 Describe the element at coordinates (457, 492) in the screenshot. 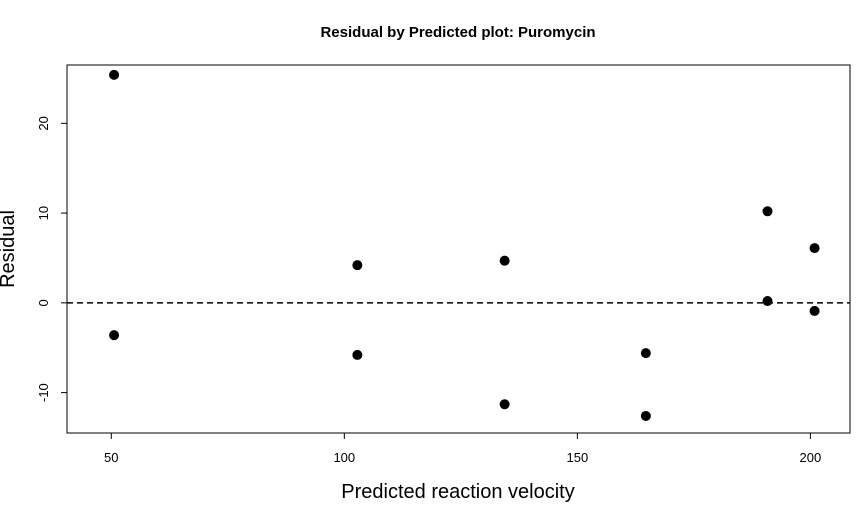

I see `x-axis-label: Predicted reaction velocity` at that location.